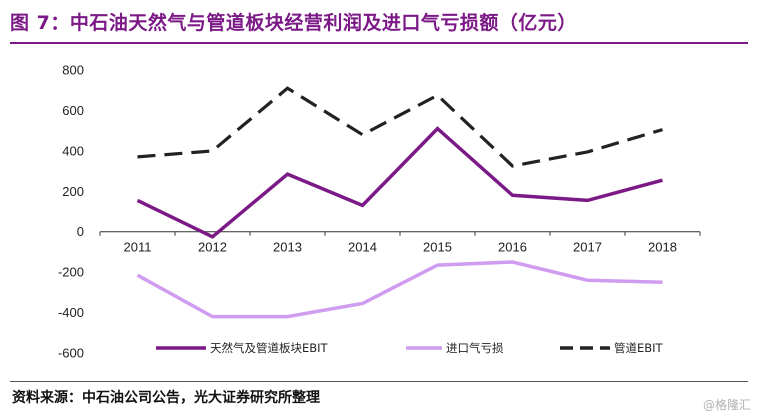  I want to click on x-tick-label: 2015, so click(437, 247).